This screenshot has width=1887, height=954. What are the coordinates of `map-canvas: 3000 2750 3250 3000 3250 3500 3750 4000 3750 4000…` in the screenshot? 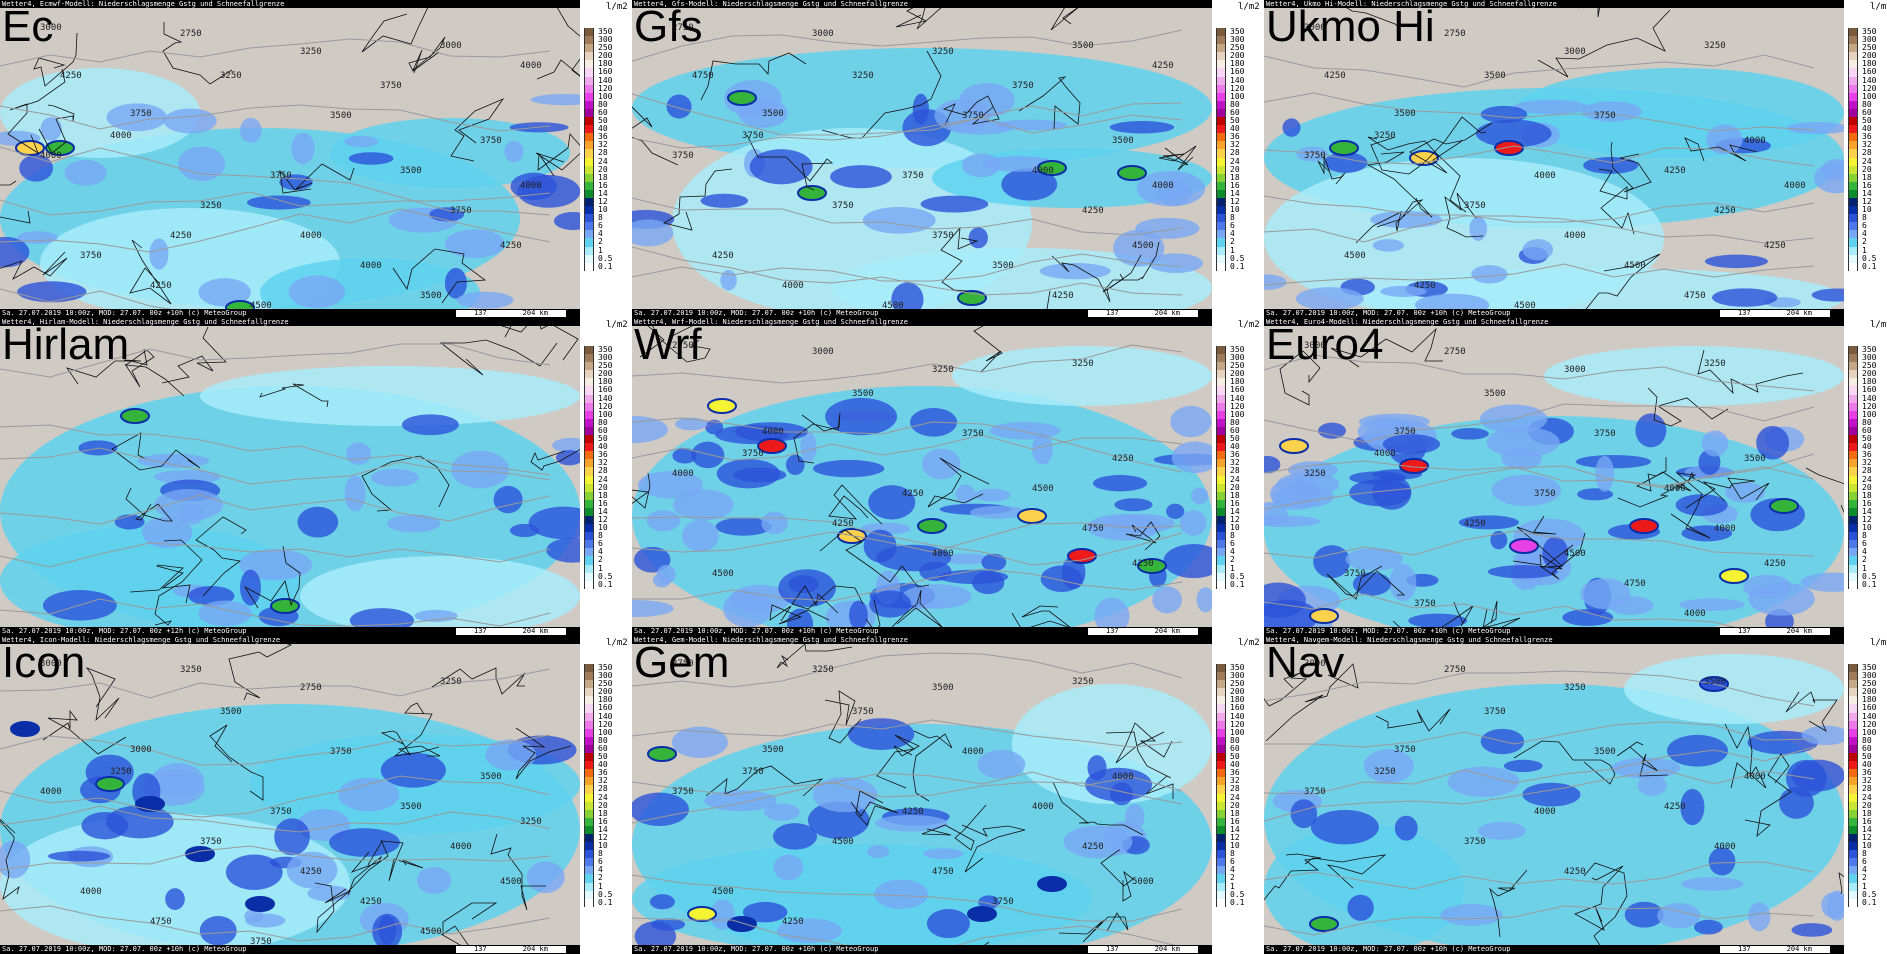 It's located at (290, 159).